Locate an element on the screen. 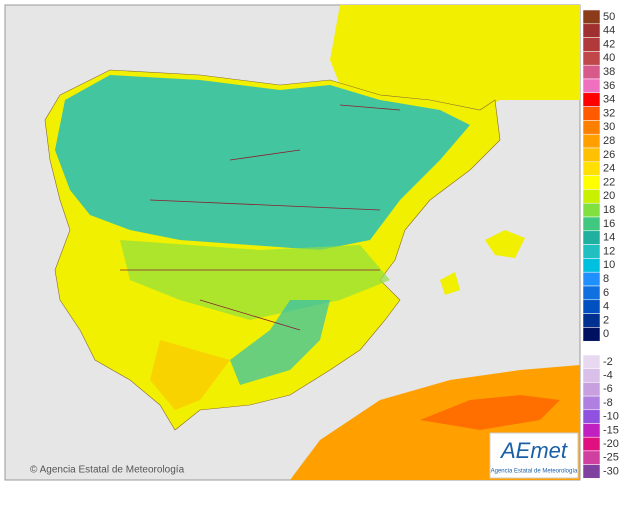 This screenshot has height=505, width=630. legend-label: -4 is located at coordinates (608, 375).